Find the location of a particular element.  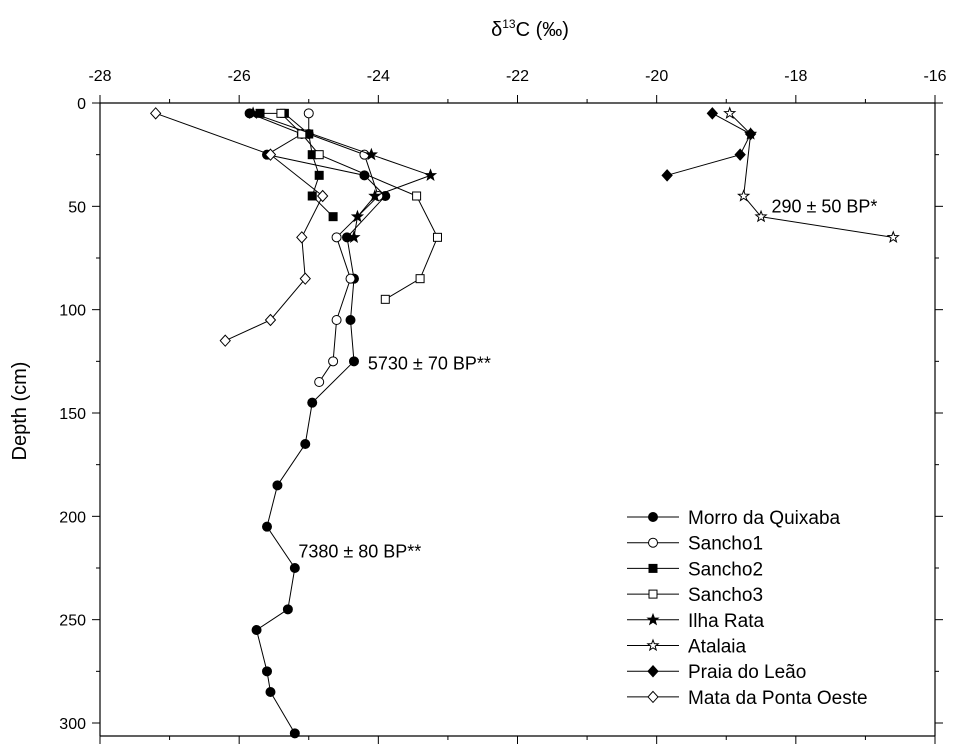

x-tick-label: -16 is located at coordinates (934, 76).